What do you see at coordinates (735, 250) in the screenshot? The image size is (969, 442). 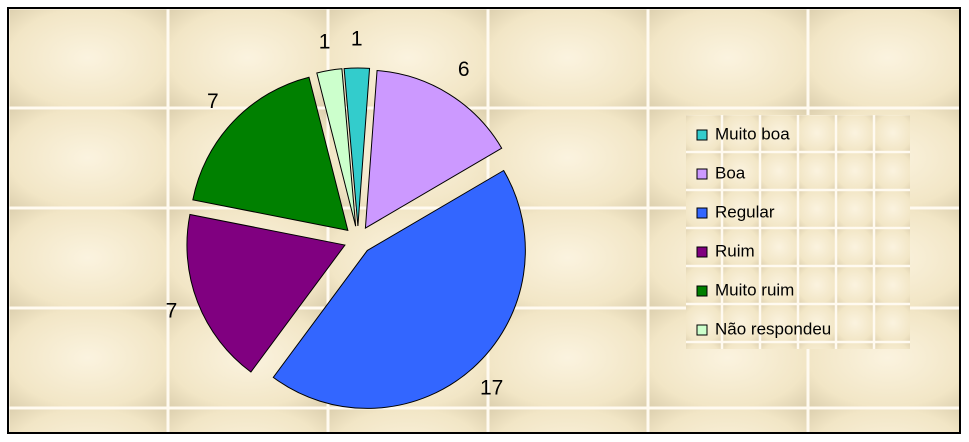 I see `legend-label: Ruim` at bounding box center [735, 250].